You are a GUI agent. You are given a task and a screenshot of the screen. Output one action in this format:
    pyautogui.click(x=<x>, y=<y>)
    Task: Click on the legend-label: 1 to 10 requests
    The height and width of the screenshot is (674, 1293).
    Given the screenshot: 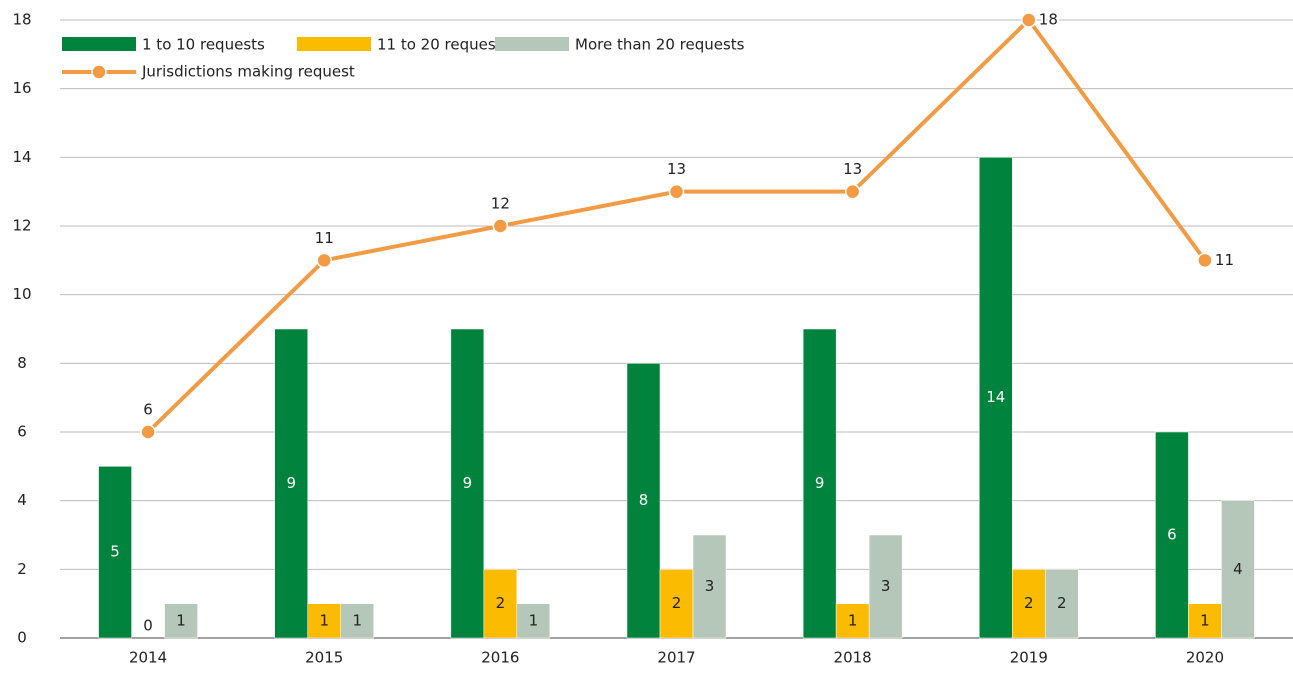 What is the action you would take?
    pyautogui.click(x=203, y=45)
    